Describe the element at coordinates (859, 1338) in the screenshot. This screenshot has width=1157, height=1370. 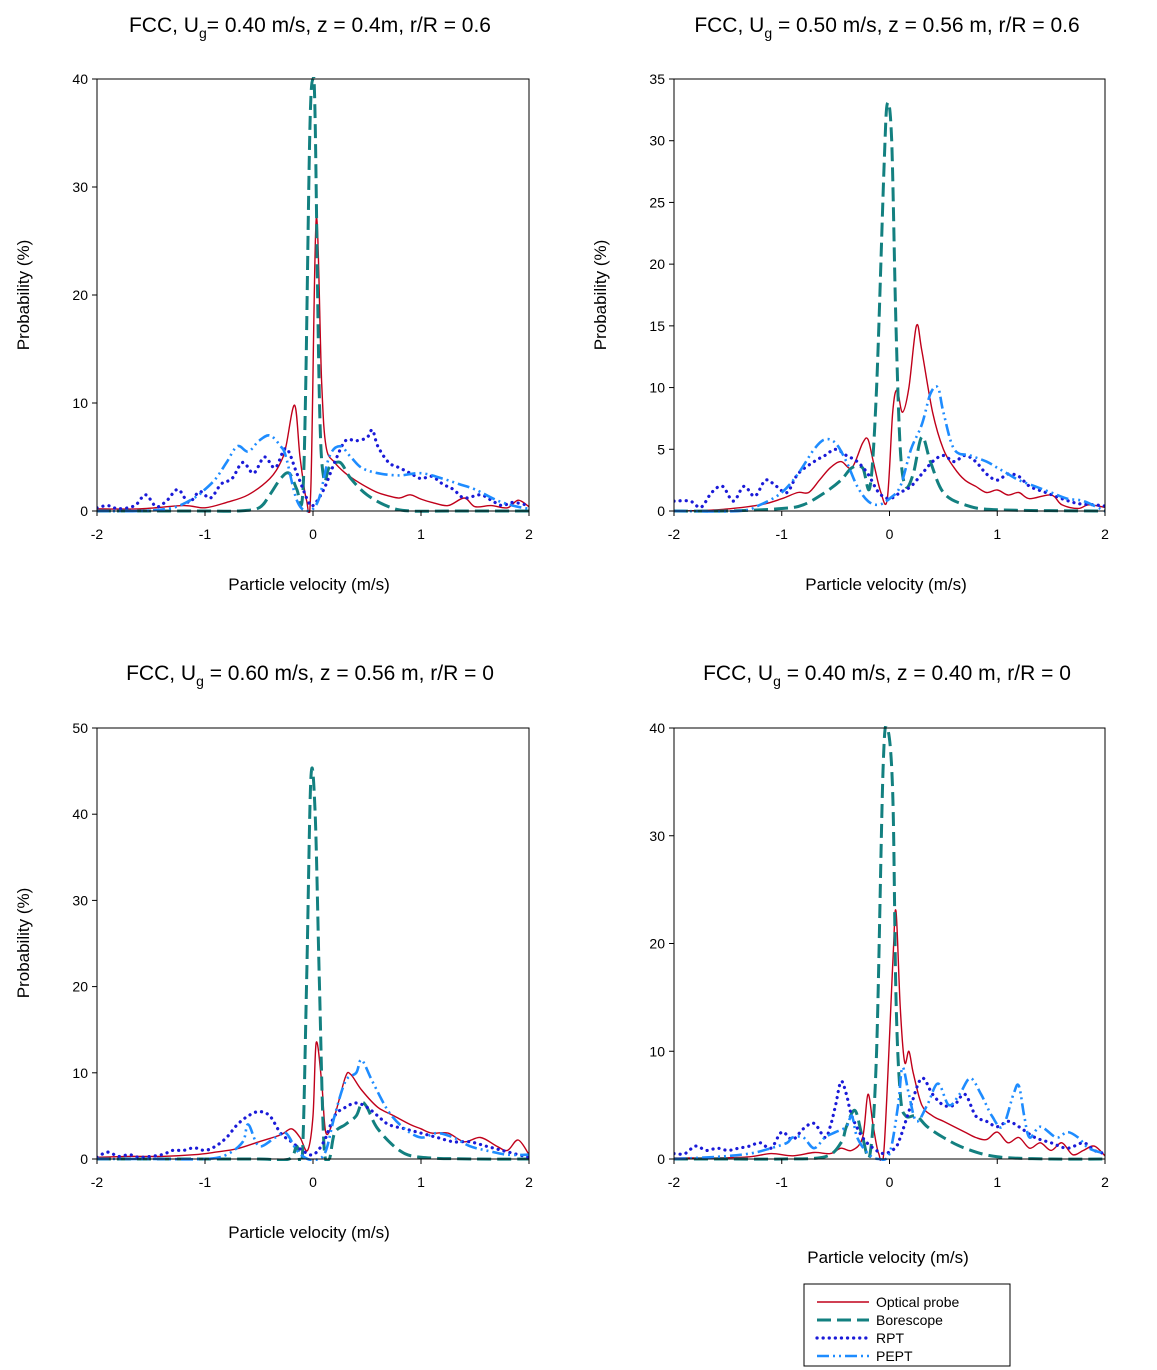
I see `legend-item-rpt: RPT` at that location.